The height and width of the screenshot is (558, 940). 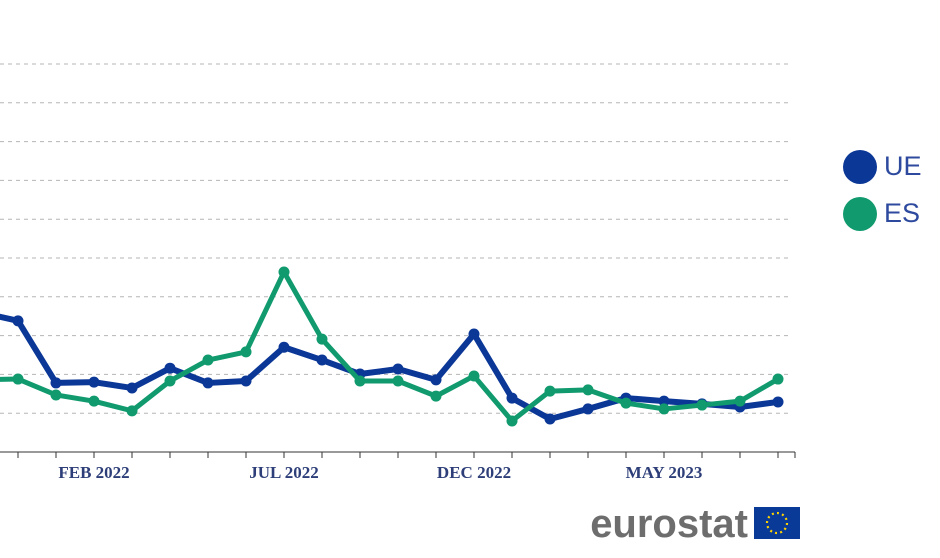 What do you see at coordinates (669, 524) in the screenshot?
I see `logo-text: eurostat` at bounding box center [669, 524].